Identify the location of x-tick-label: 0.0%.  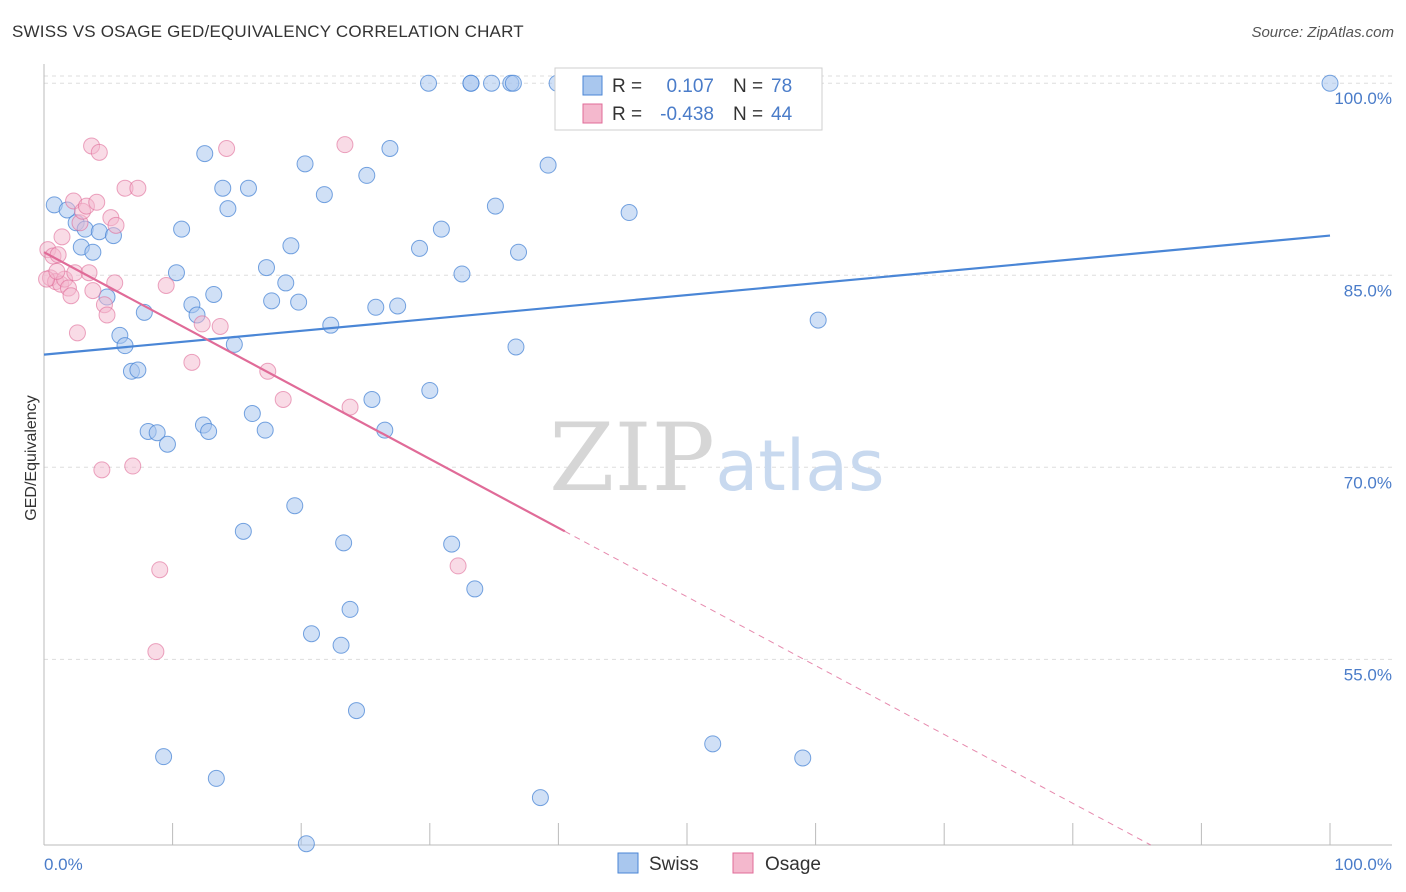
(63, 864).